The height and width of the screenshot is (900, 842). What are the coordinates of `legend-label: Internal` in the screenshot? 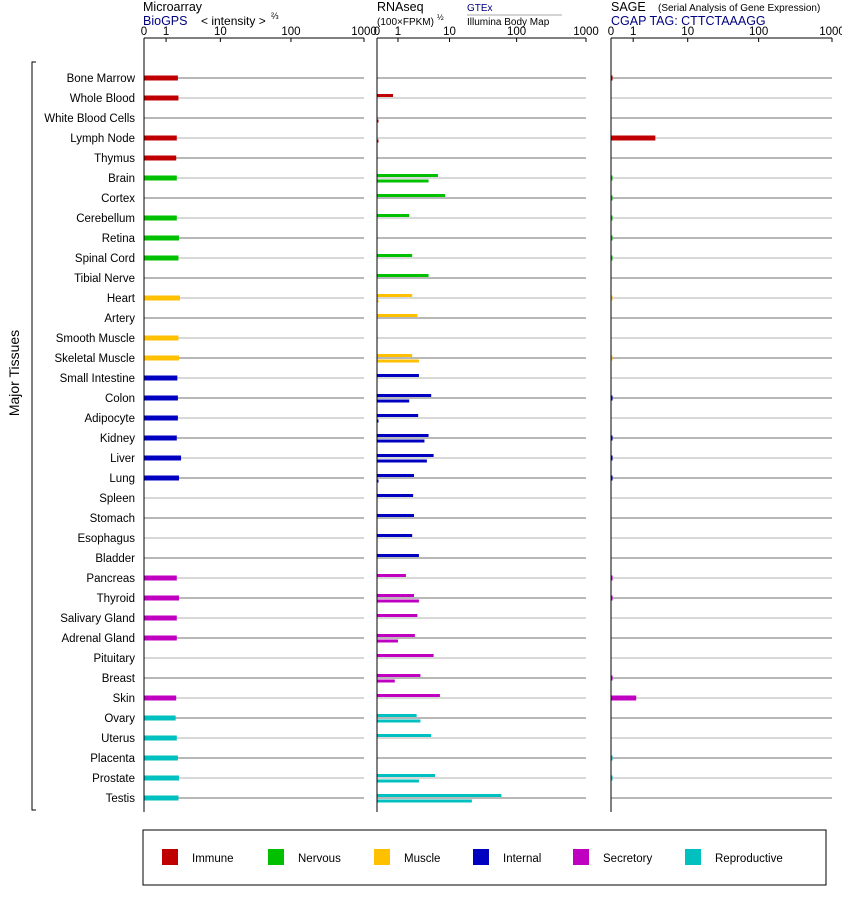 It's located at (522, 859).